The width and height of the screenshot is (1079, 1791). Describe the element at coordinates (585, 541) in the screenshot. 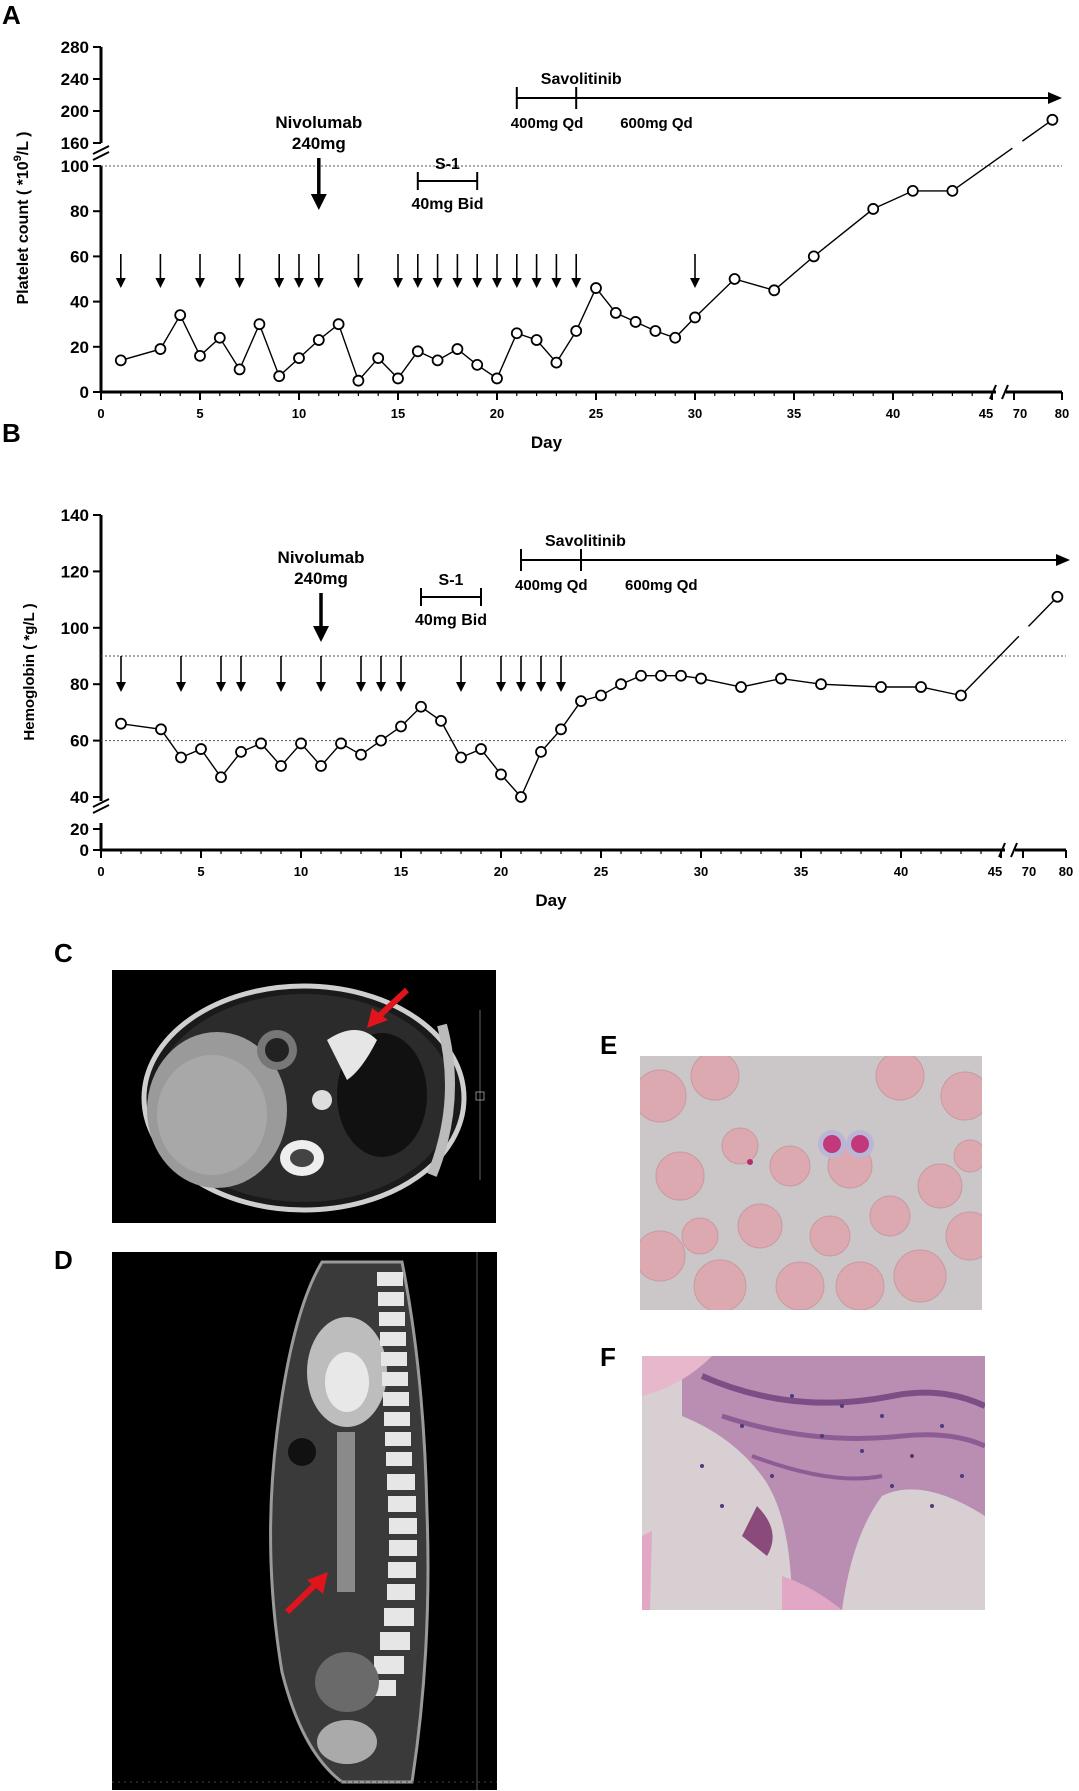

I see `hemoglobin-savolitinib-label: Savolitinib` at that location.